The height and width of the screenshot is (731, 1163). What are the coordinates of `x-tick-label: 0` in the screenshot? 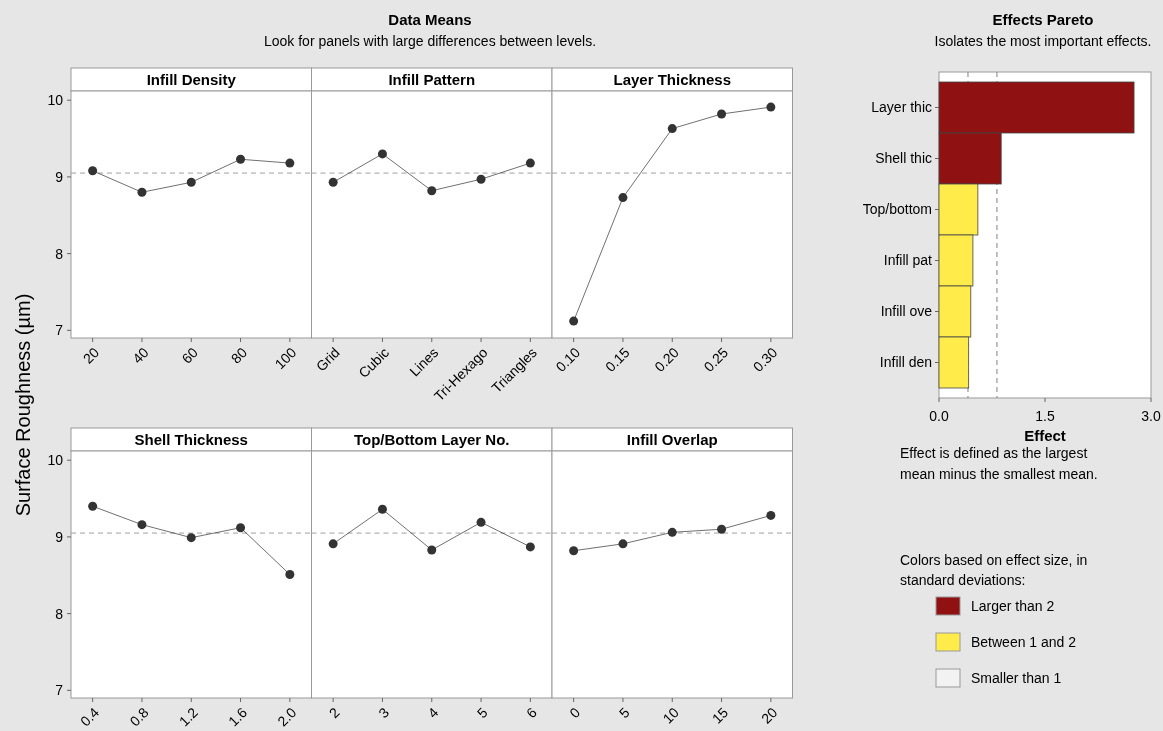 It's located at (575, 713).